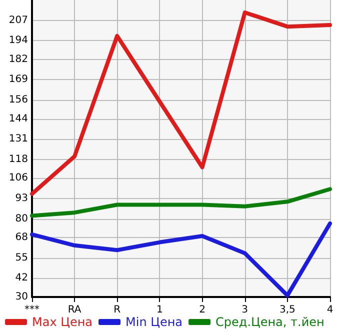 The width and height of the screenshot is (345, 335). Describe the element at coordinates (21, 278) in the screenshot. I see `y-tick-label: 42` at that location.